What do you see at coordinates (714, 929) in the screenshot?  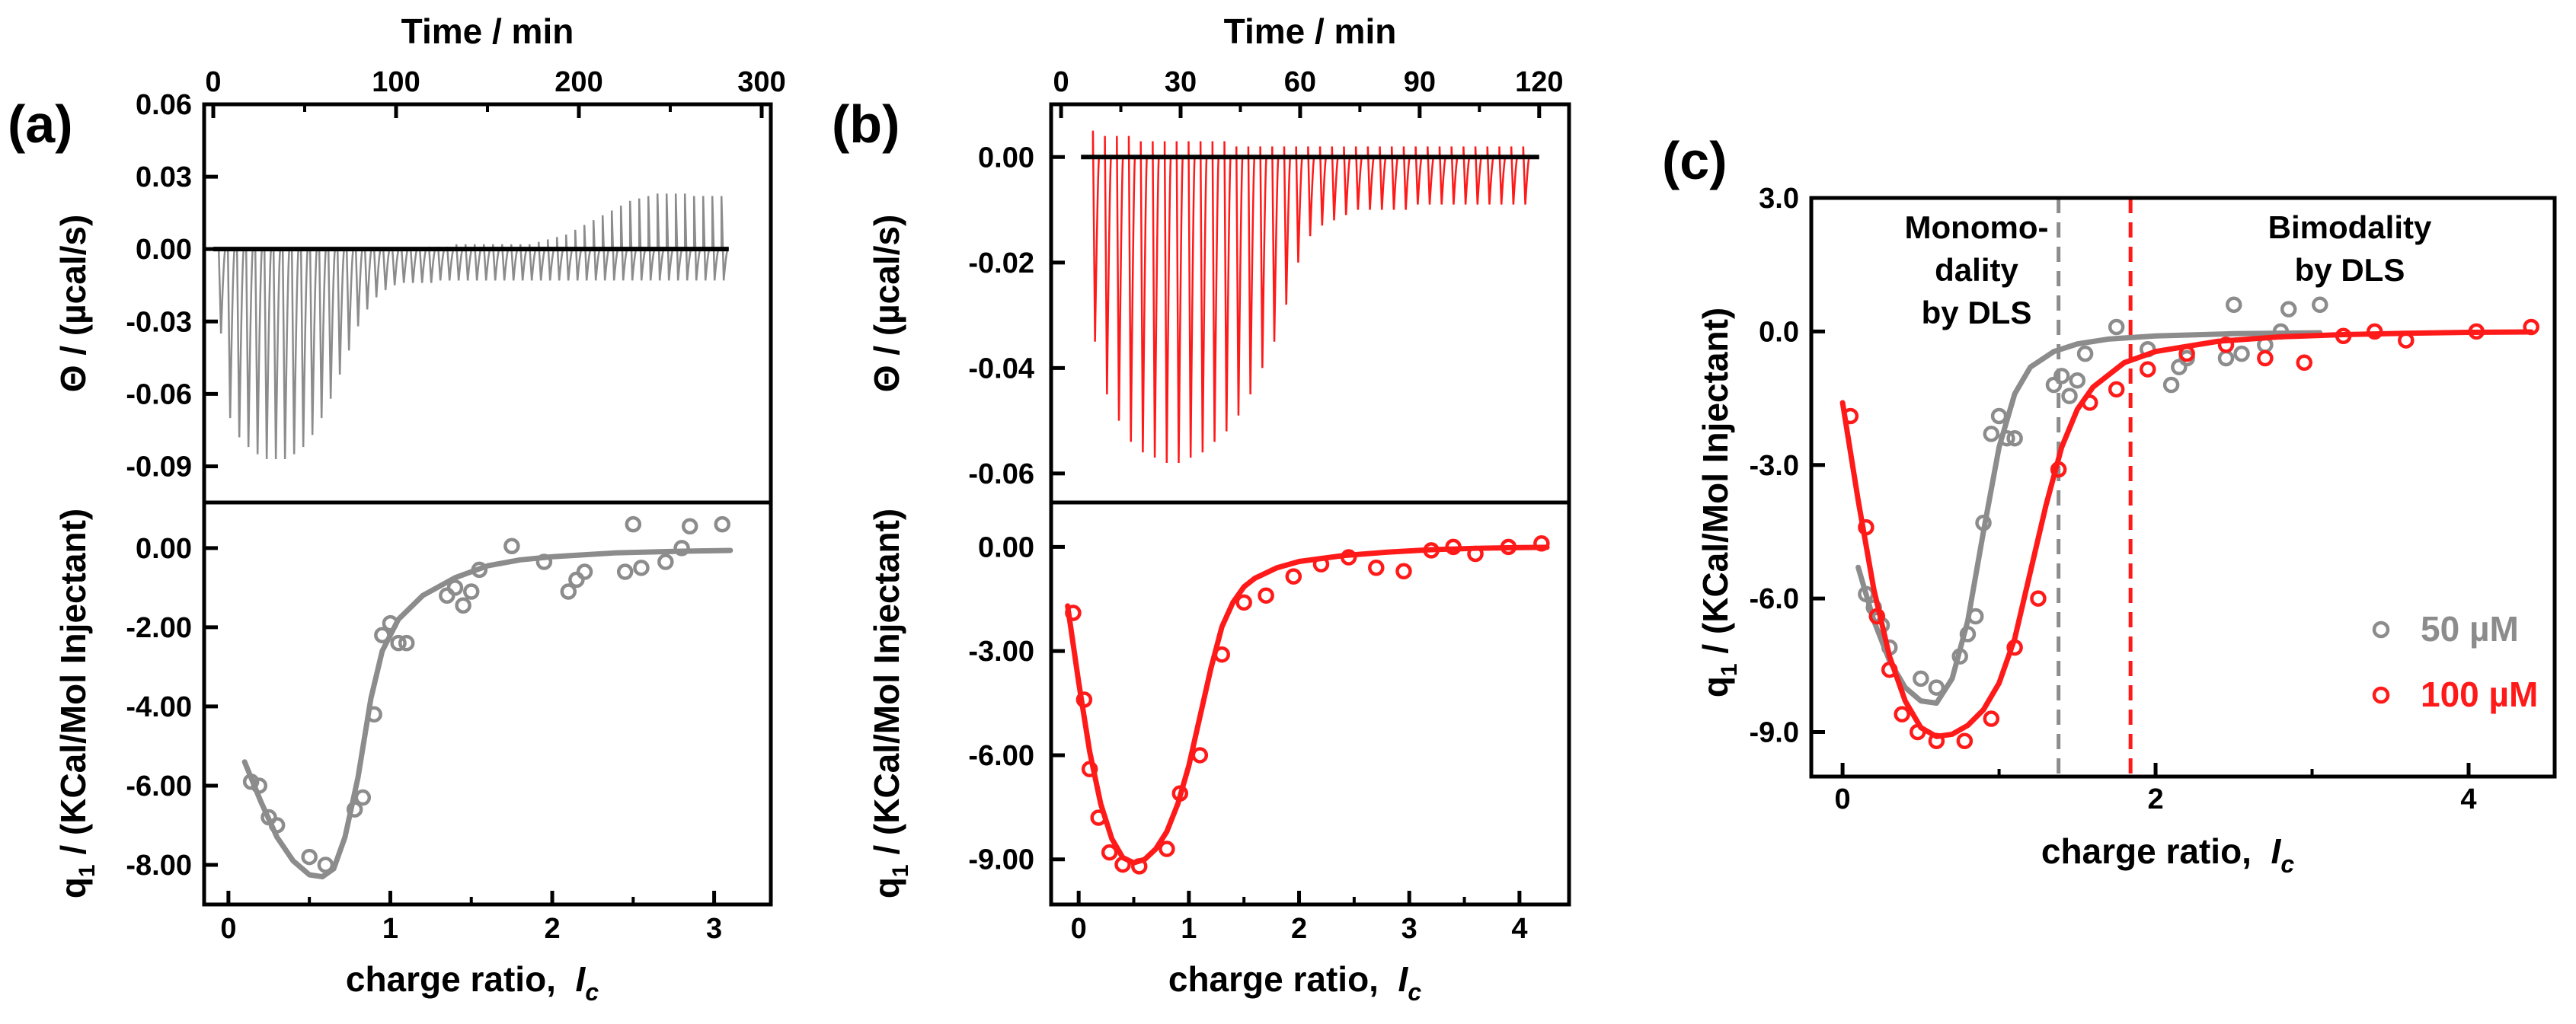 I see `x-tick-label: 3` at bounding box center [714, 929].